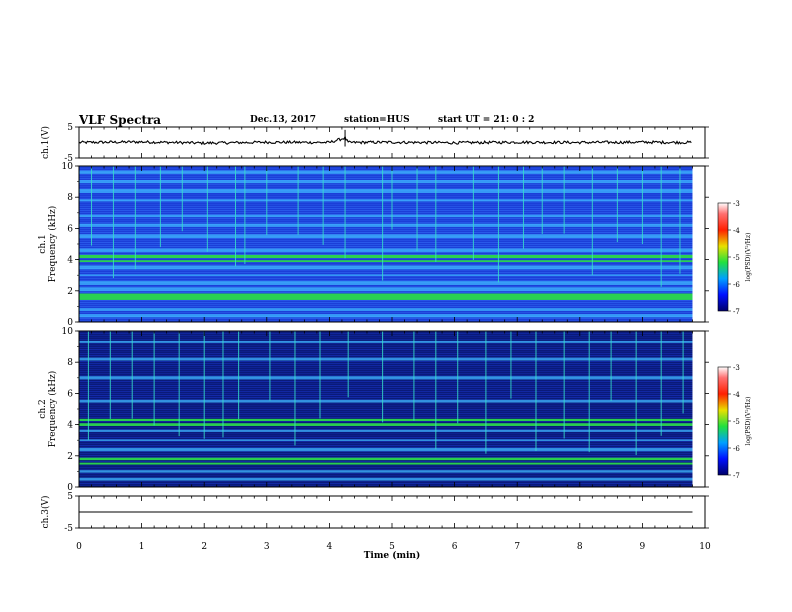 The width and height of the screenshot is (792, 612). Describe the element at coordinates (283, 120) in the screenshot. I see `date-label: Dec.13, 2017` at that location.